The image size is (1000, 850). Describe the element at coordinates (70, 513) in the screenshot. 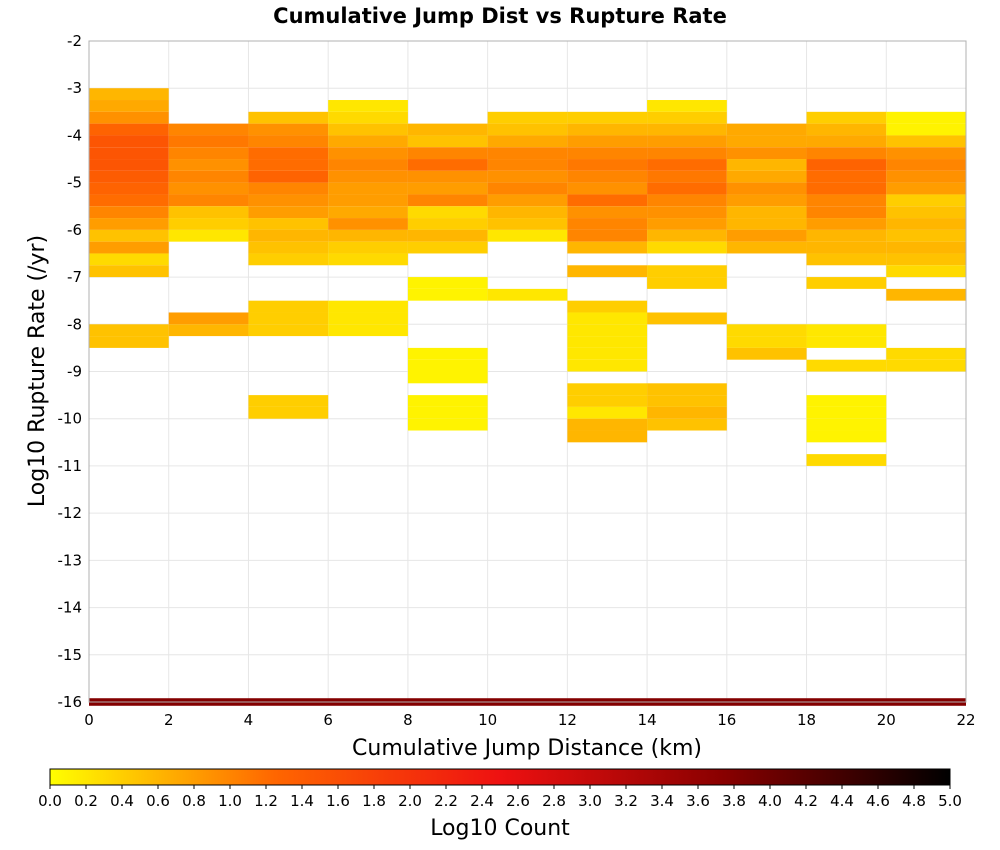

I see `y-tick-label: -12` at that location.